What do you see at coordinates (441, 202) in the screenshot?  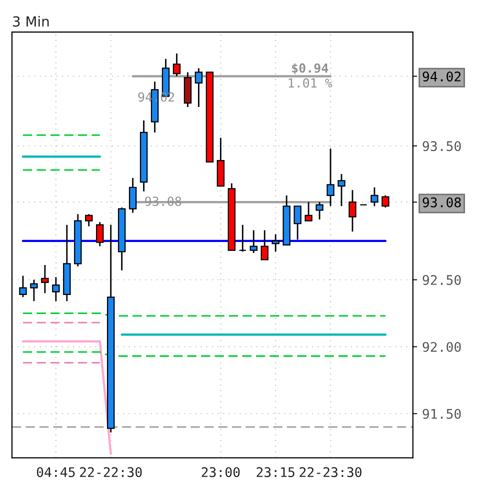 I see `y-tick-label: 93.08` at bounding box center [441, 202].